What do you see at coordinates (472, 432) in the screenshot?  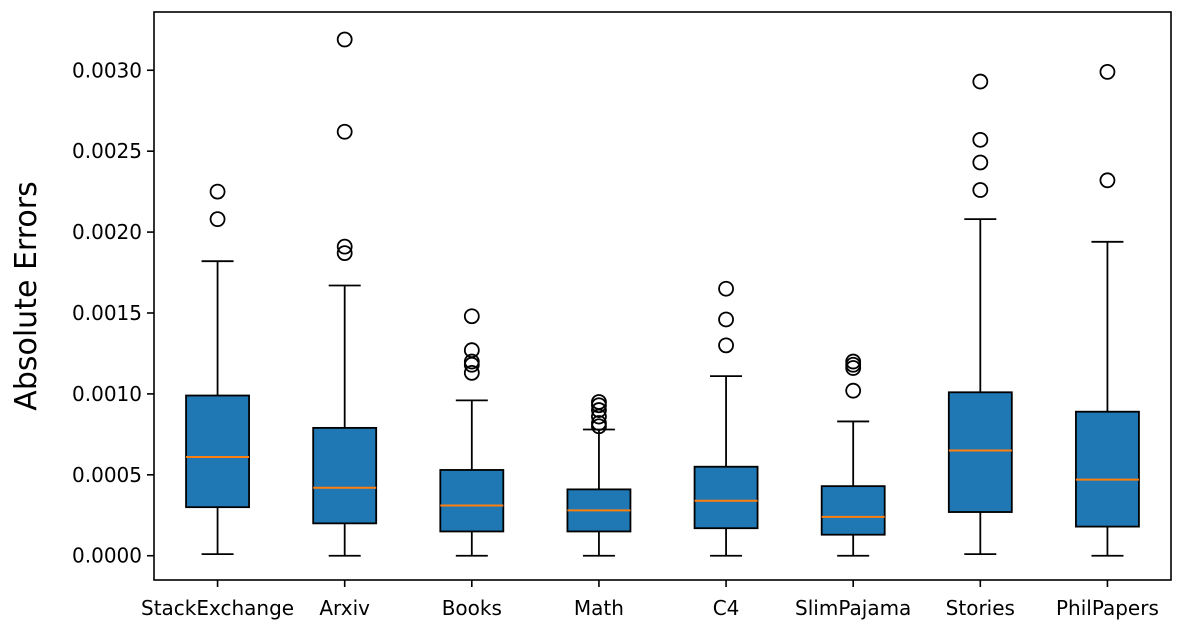 I see `box-books` at bounding box center [472, 432].